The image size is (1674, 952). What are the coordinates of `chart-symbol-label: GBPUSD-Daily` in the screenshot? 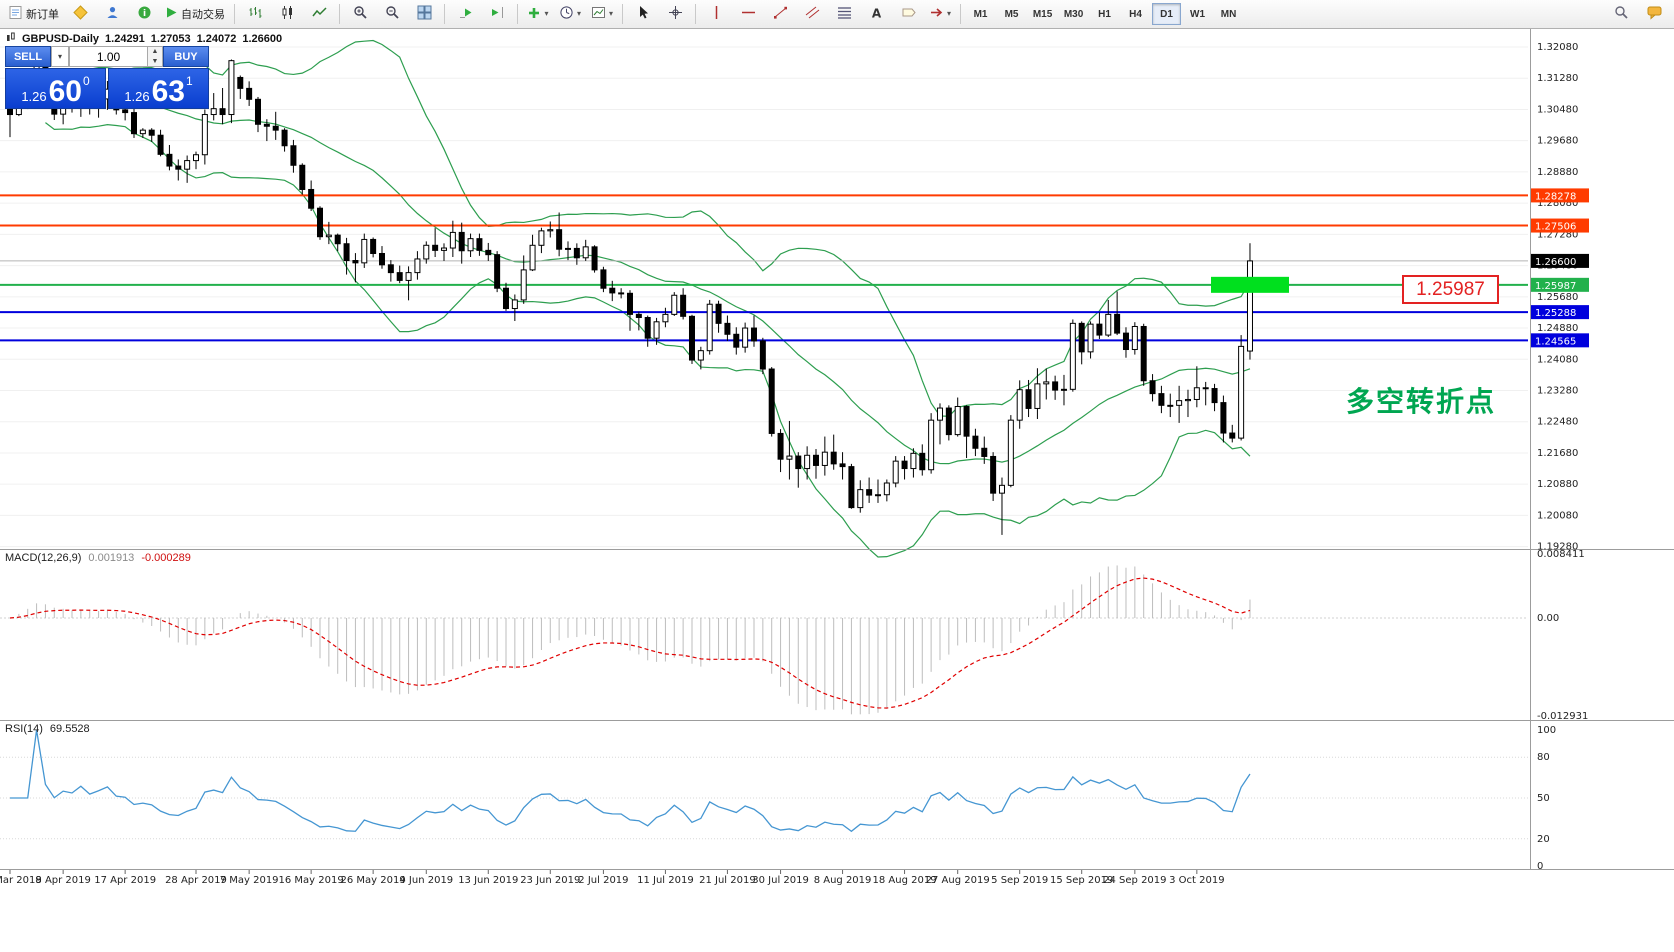 It's located at (61, 38).